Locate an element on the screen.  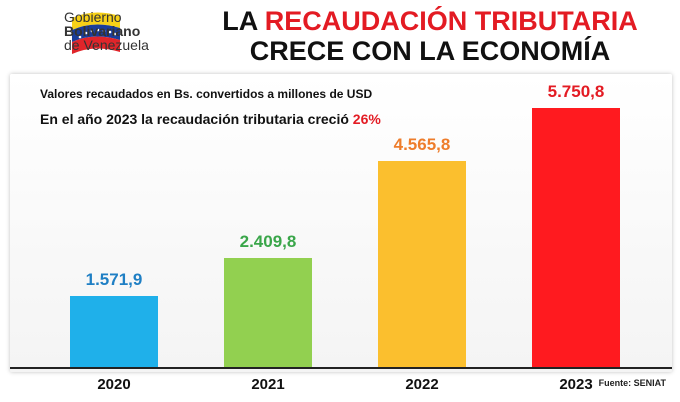
annotation-value: 26% is located at coordinates (366, 119).